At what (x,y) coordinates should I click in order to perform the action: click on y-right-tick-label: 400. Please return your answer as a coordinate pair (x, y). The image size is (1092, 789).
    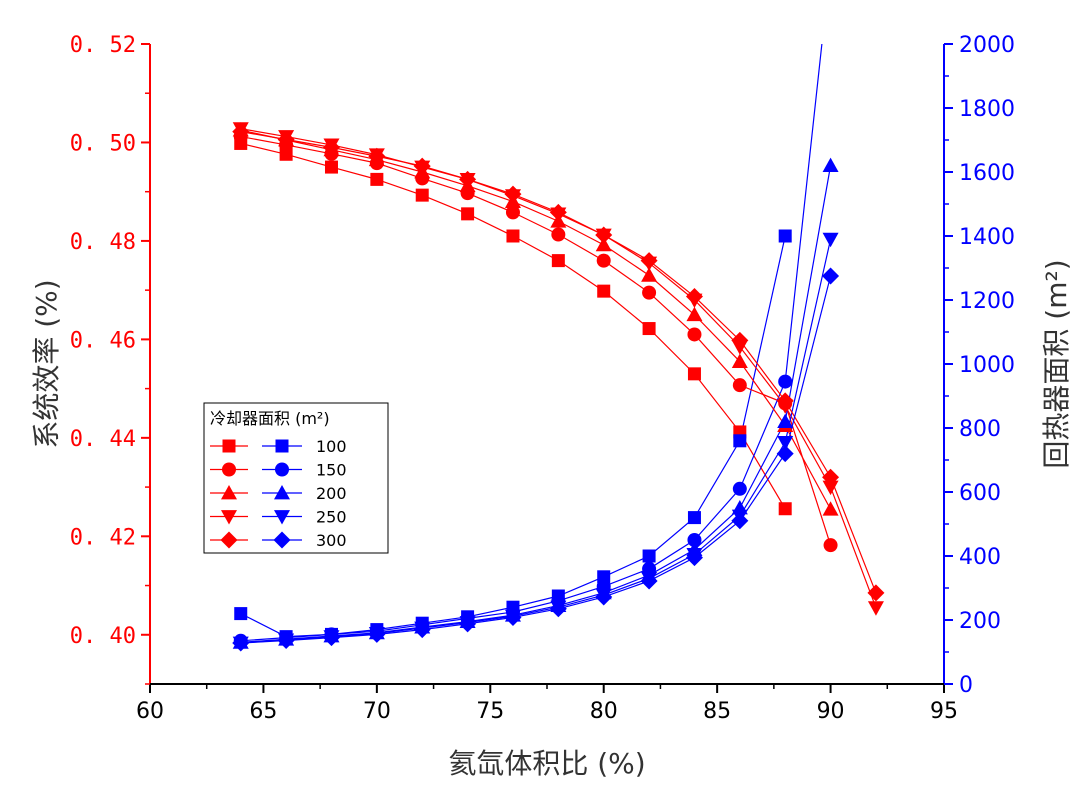
    Looking at the image, I should click on (980, 557).